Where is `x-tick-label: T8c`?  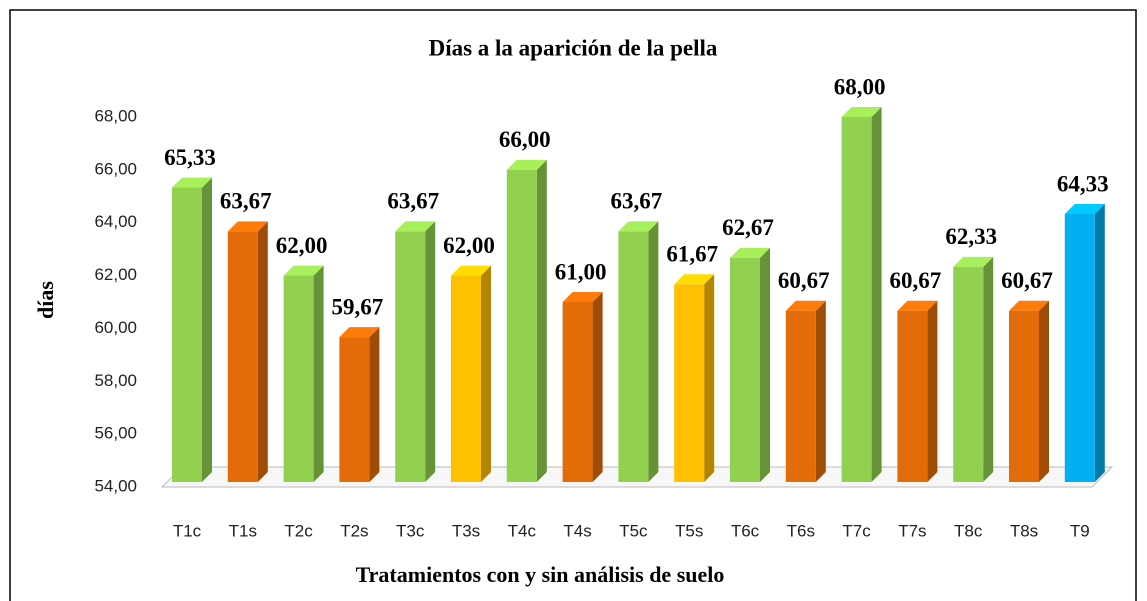
x-tick-label: T8c is located at coordinates (968, 530).